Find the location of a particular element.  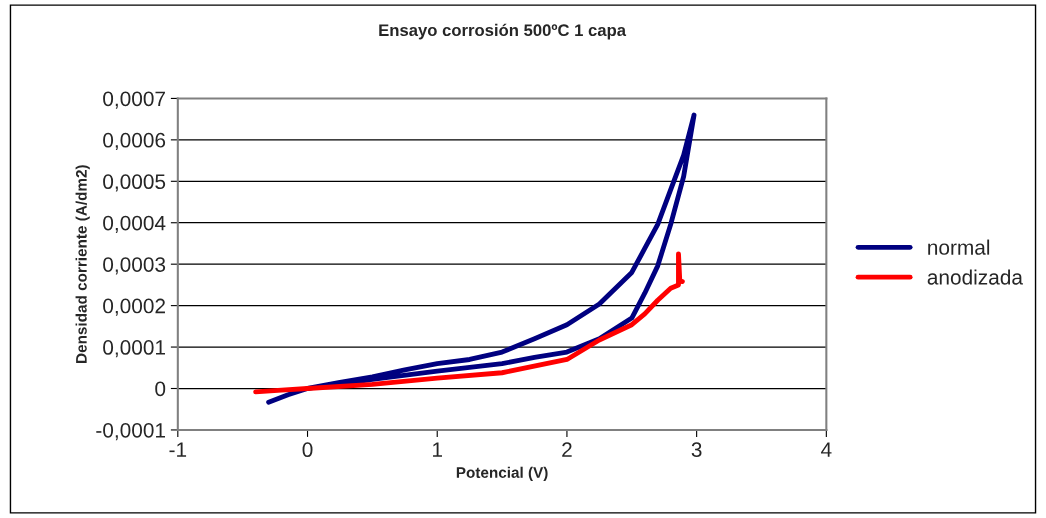

y-axis-title: Densidad corriente (A/dm2) is located at coordinates (82, 264).